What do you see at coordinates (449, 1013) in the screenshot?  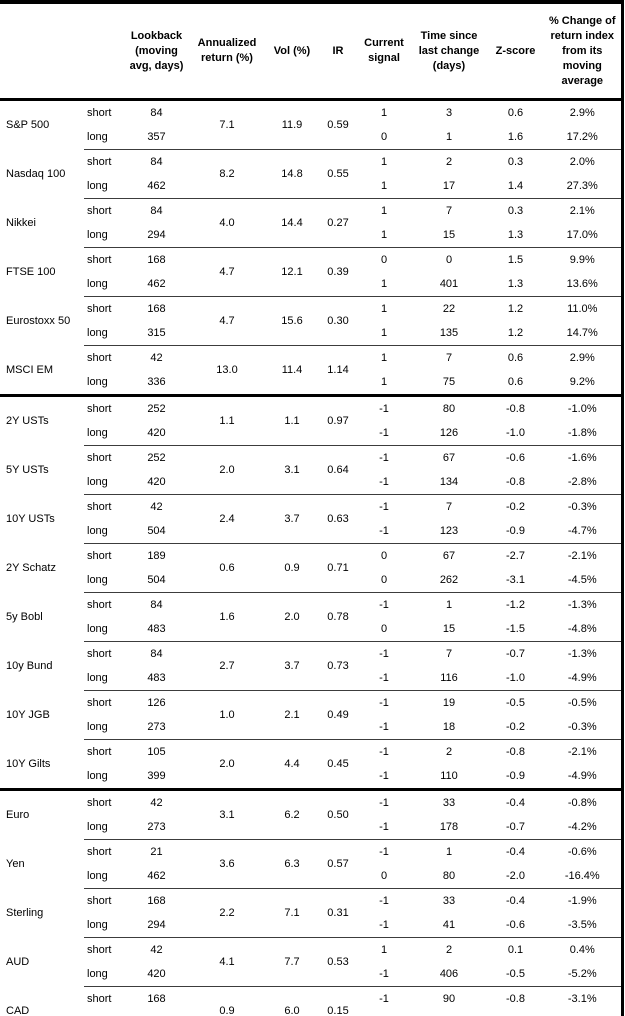 I see `cell-time-since-change: 496` at bounding box center [449, 1013].